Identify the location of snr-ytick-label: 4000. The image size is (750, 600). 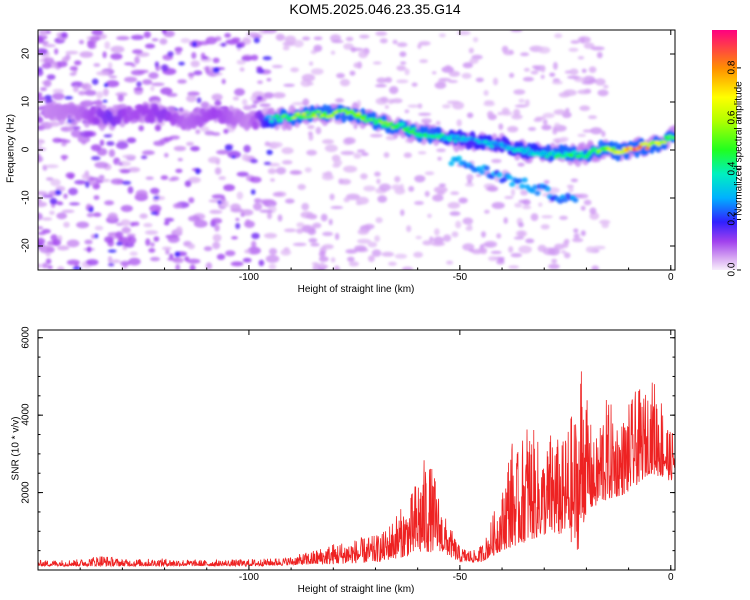
(26, 414).